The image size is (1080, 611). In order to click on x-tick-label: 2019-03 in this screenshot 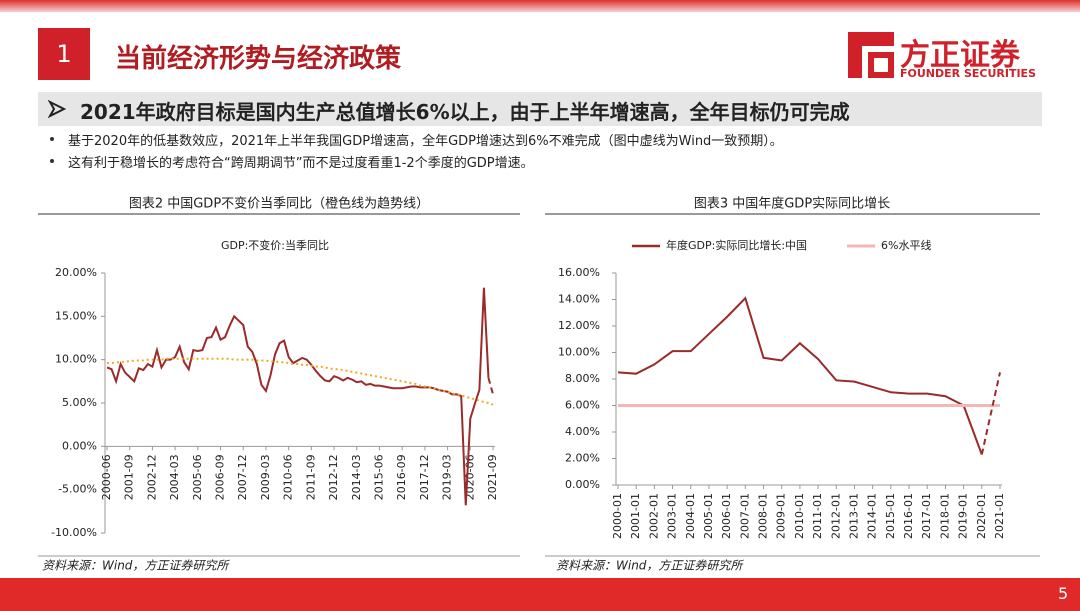, I will do `click(447, 477)`.